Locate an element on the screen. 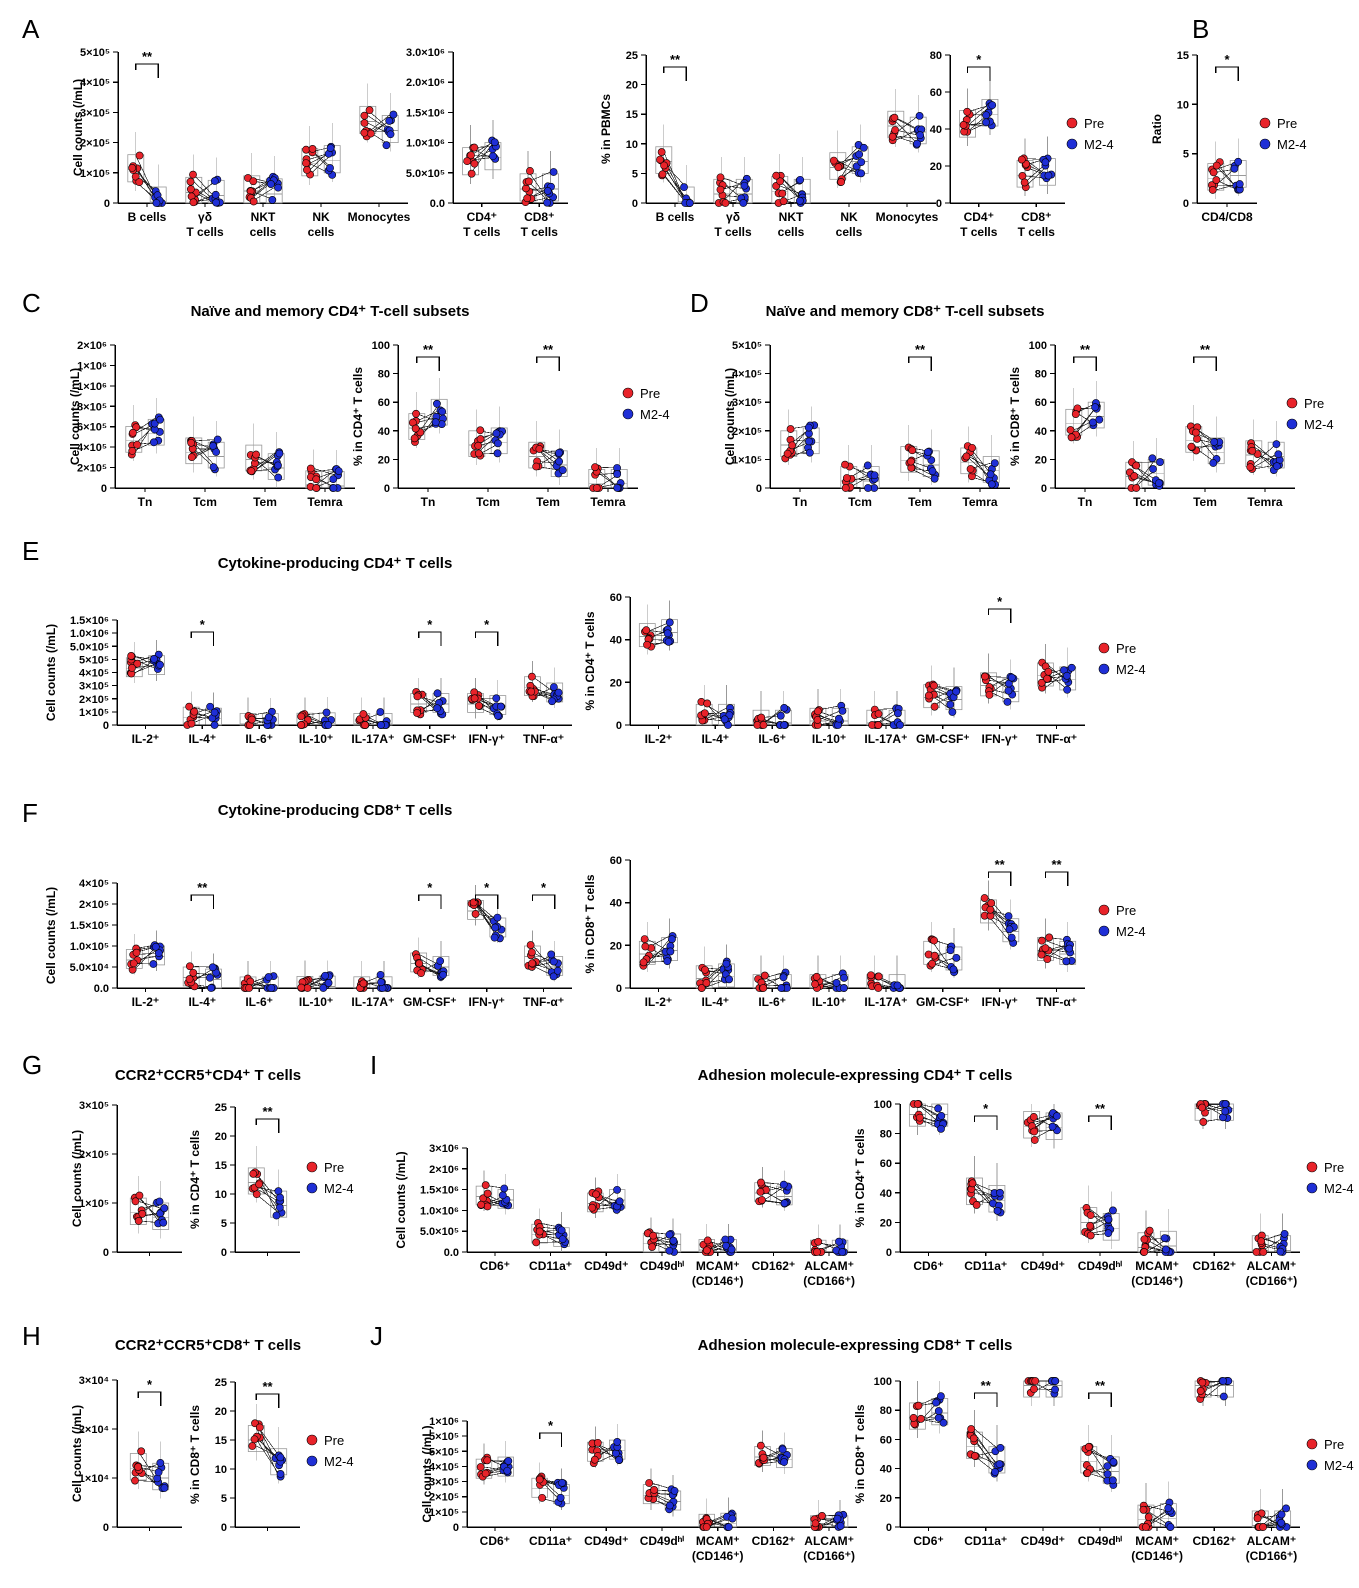  x-tick-label-line: CD6⁺ is located at coordinates (495, 1541).